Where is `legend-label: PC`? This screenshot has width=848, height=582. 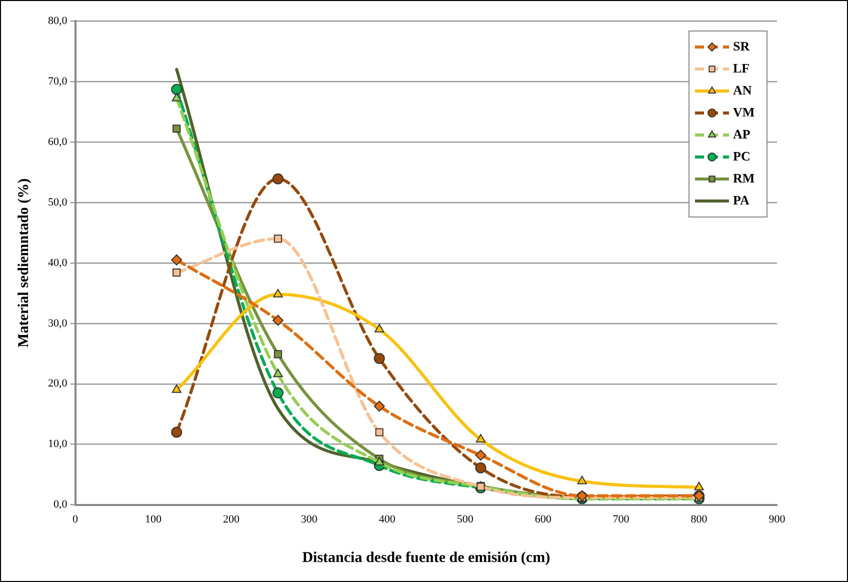 legend-label: PC is located at coordinates (741, 156).